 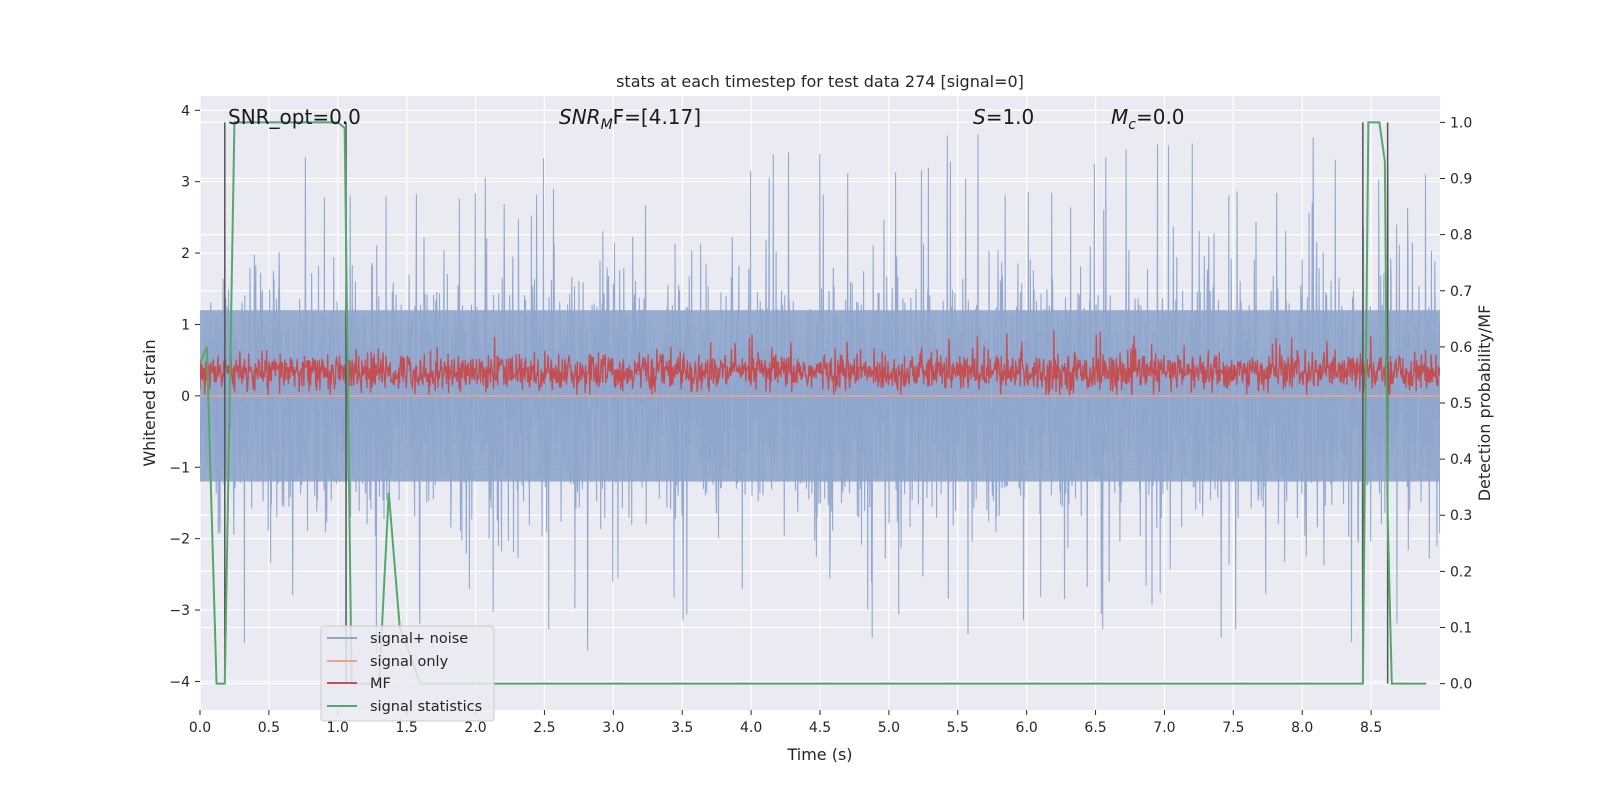 I want to click on y-tick-label: 4, so click(x=185, y=111).